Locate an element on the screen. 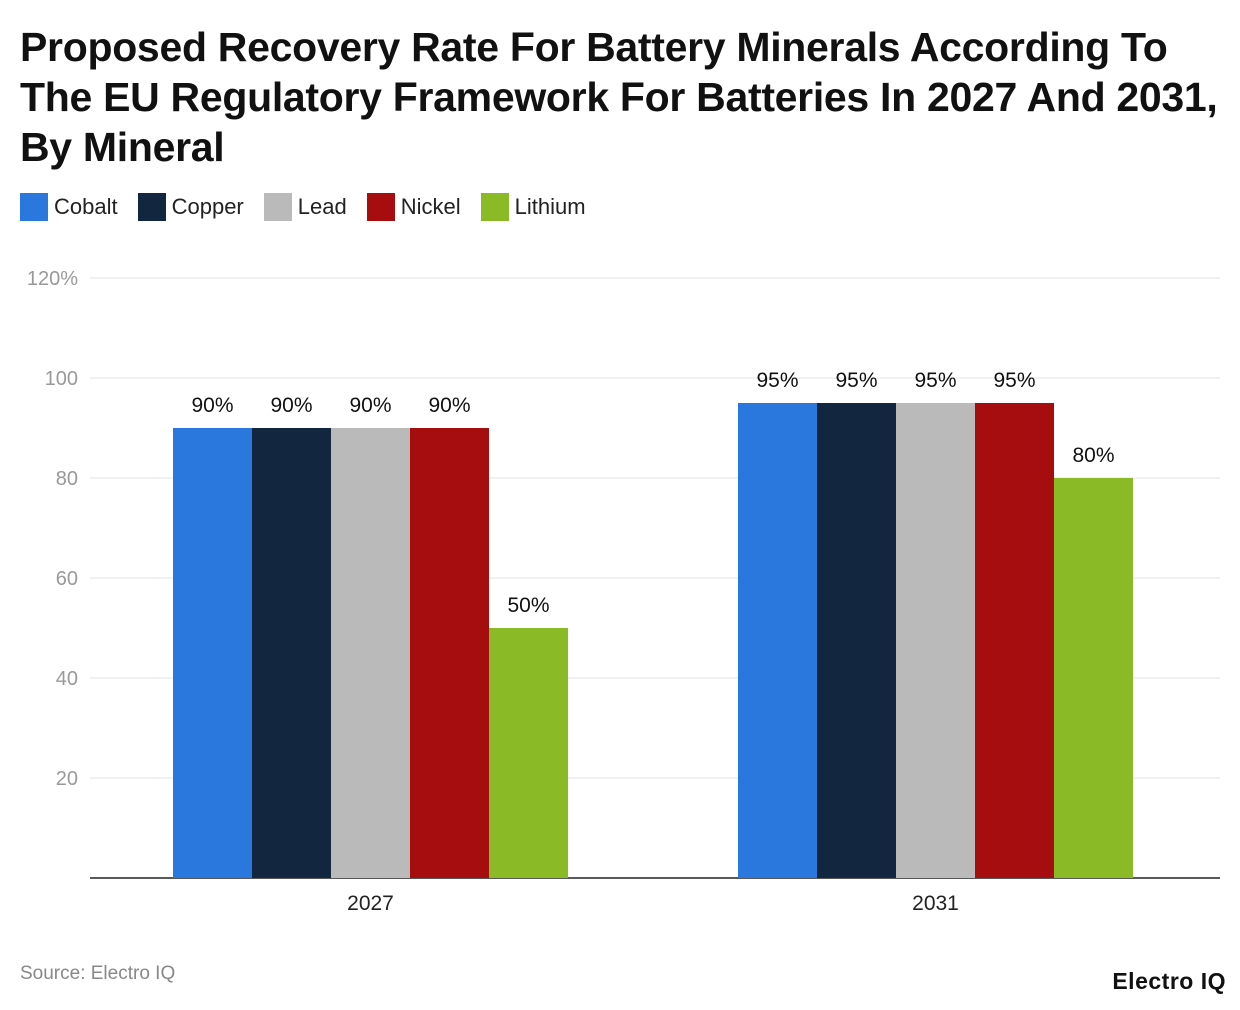 This screenshot has width=1240, height=1010. legend-item: Lead is located at coordinates (305, 207).